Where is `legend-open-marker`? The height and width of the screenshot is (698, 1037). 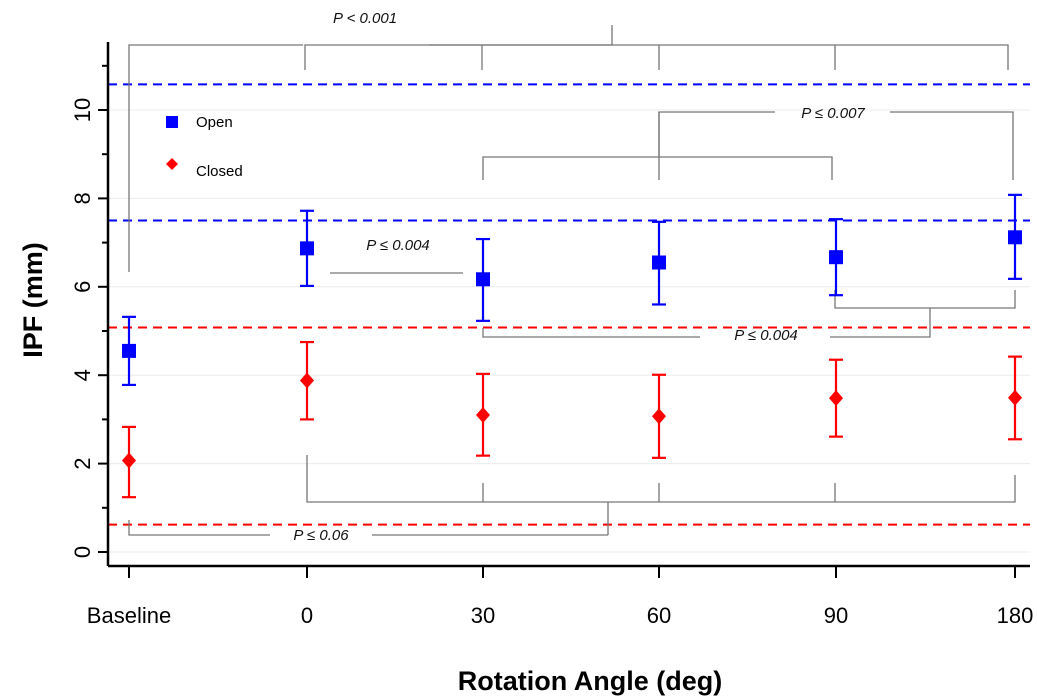
legend-open-marker is located at coordinates (172, 122).